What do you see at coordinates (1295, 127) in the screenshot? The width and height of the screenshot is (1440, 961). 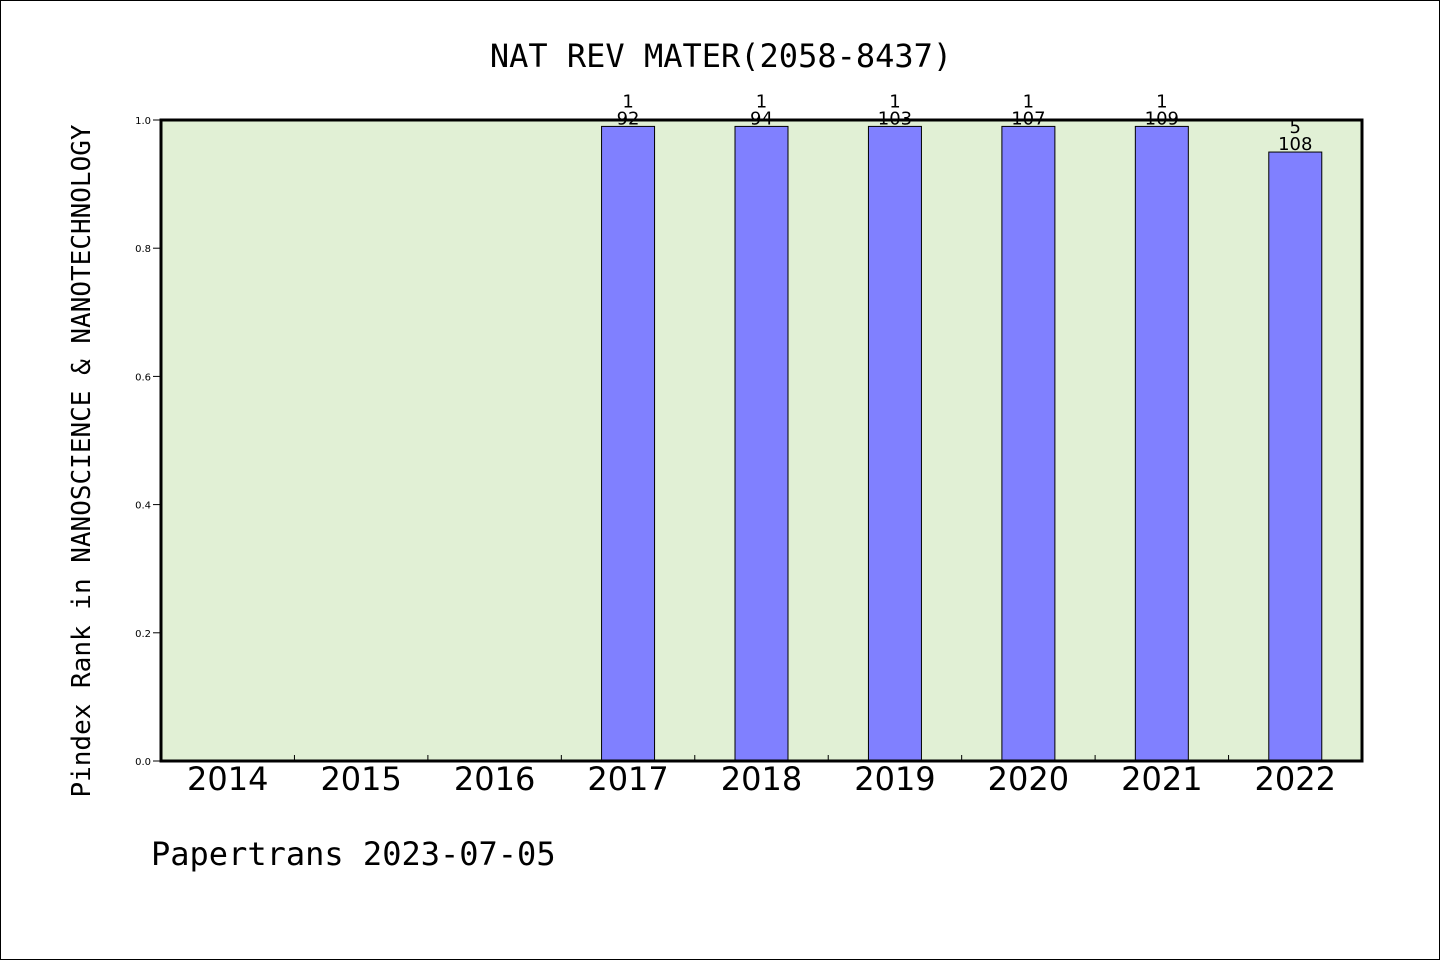 I see `rank-label-2022: 5` at bounding box center [1295, 127].